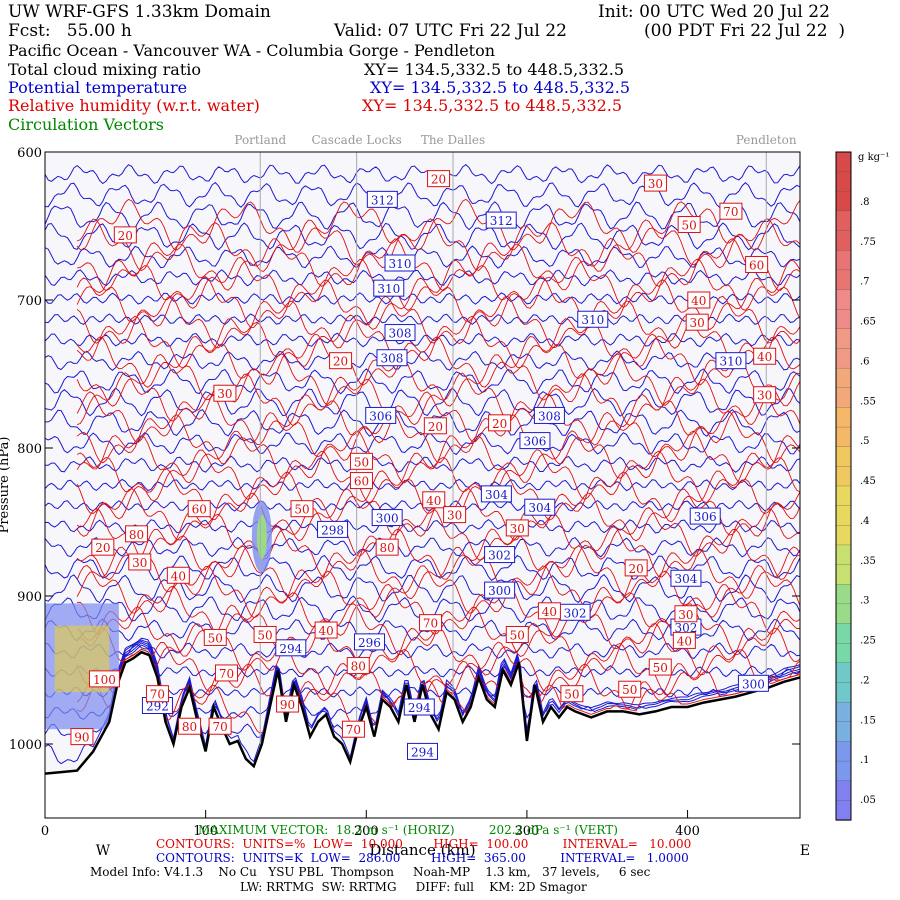  Describe the element at coordinates (805, 851) in the screenshot. I see `east-label: E` at that location.